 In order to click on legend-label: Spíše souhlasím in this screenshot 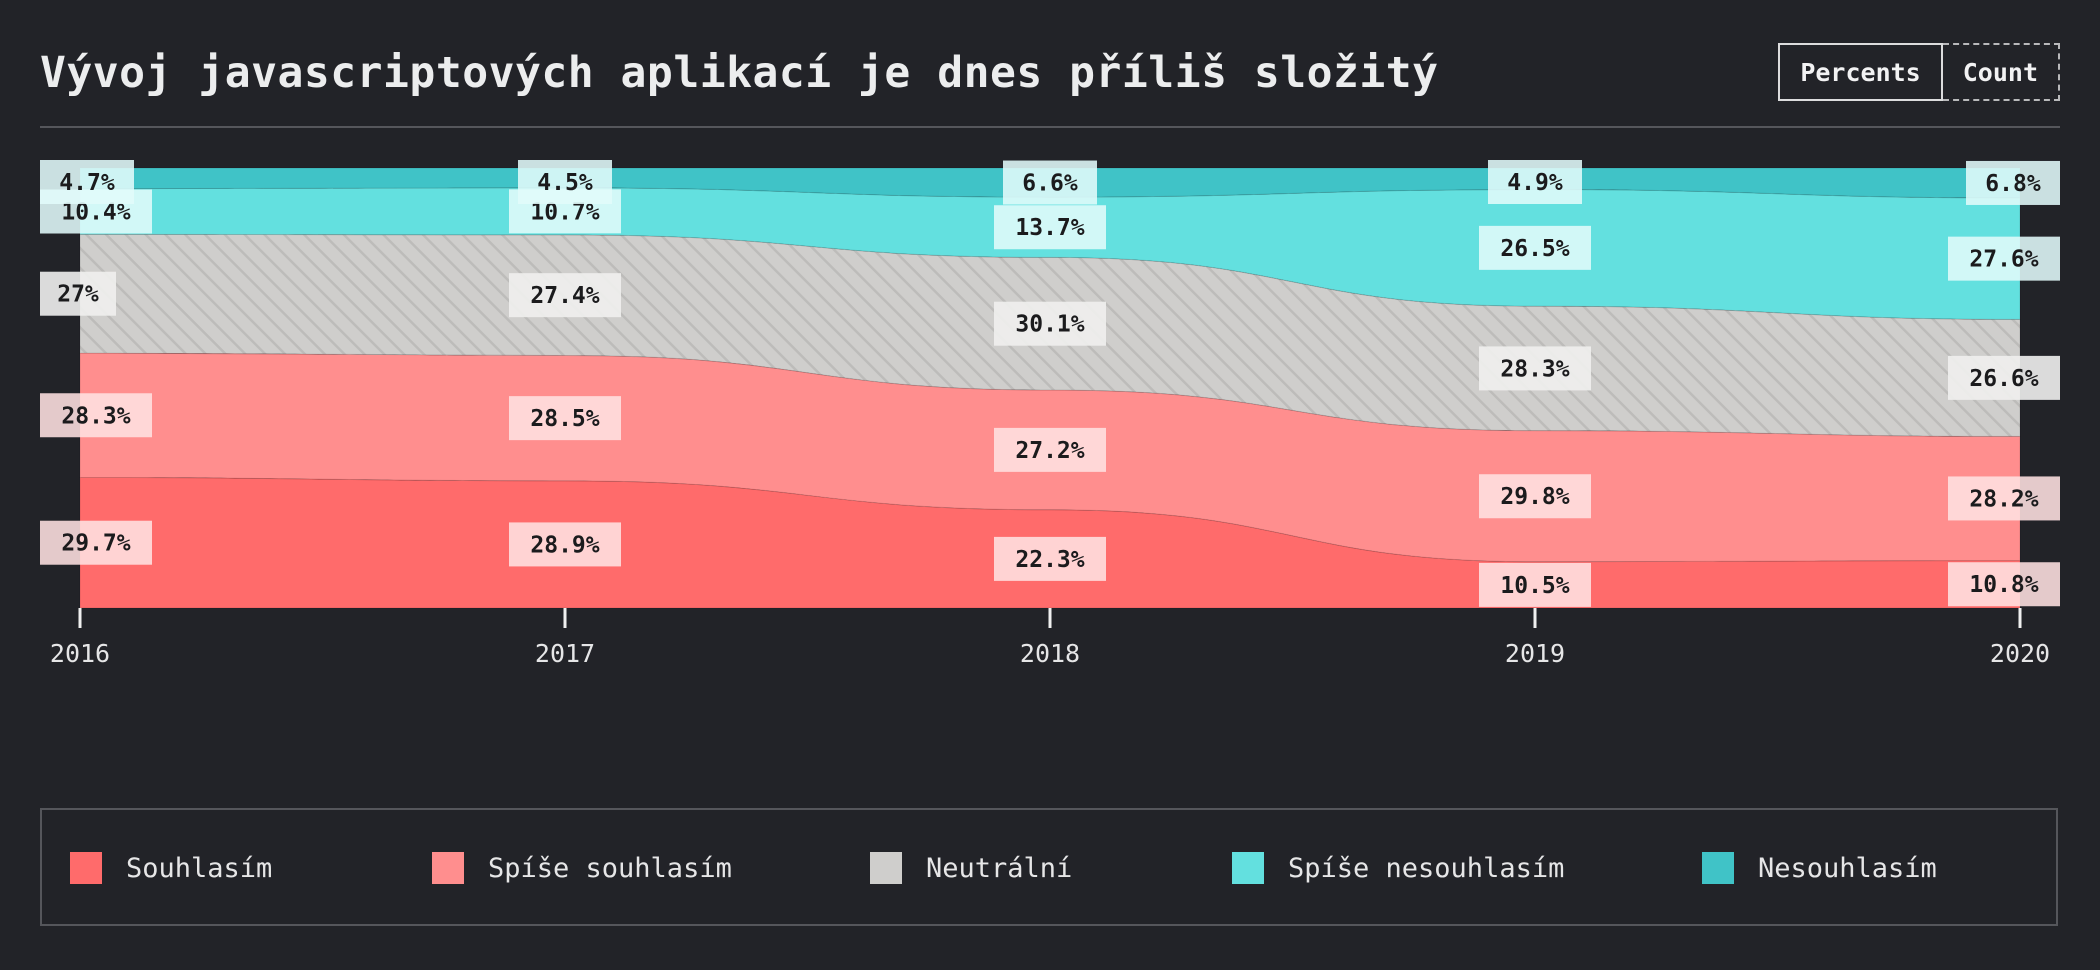, I will do `click(610, 868)`.